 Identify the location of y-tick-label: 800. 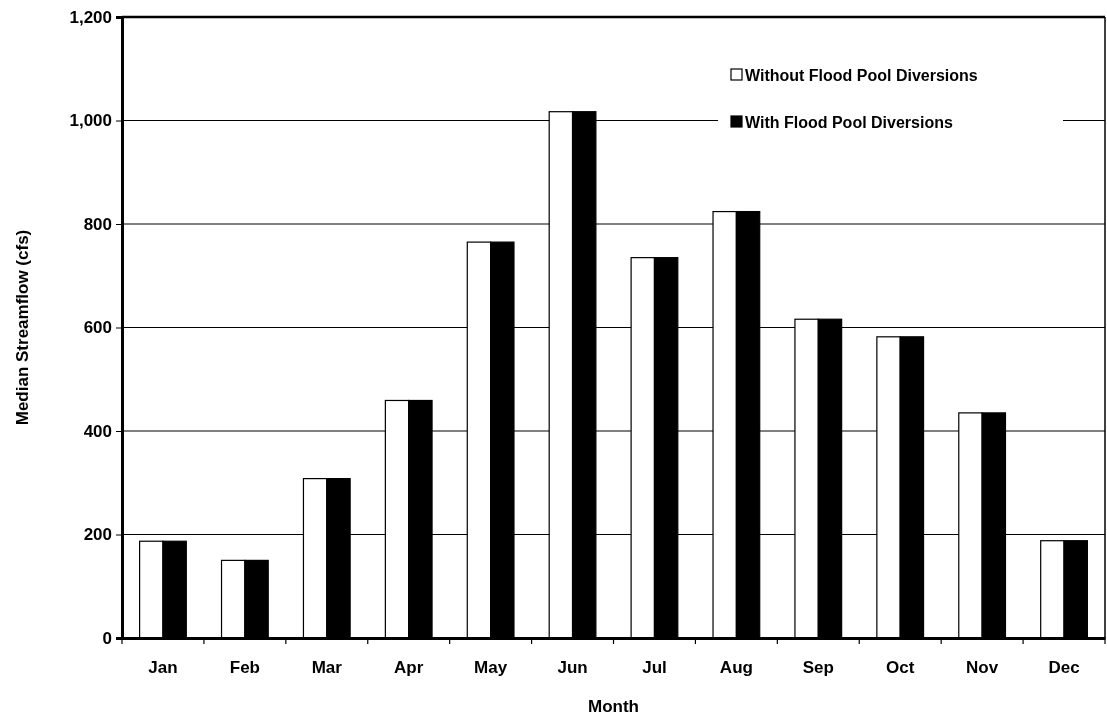
(97, 224).